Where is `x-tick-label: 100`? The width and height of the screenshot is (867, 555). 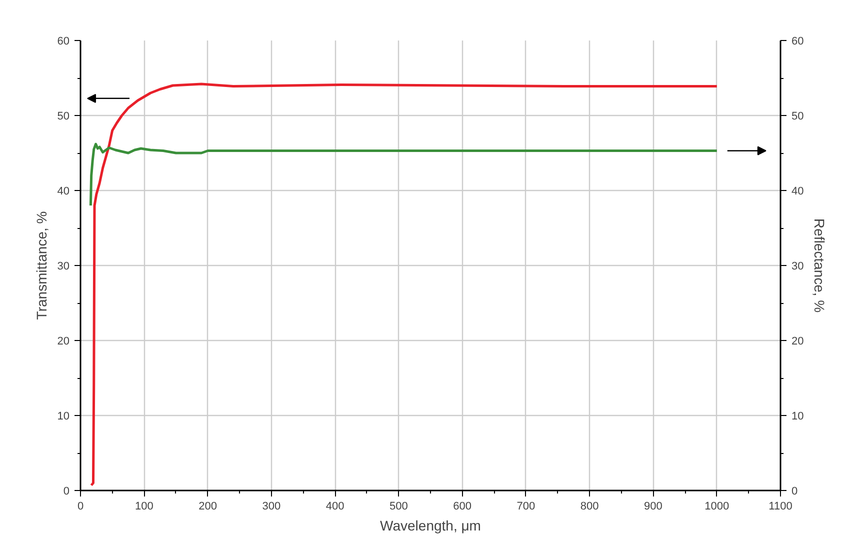 x-tick-label: 100 is located at coordinates (144, 506).